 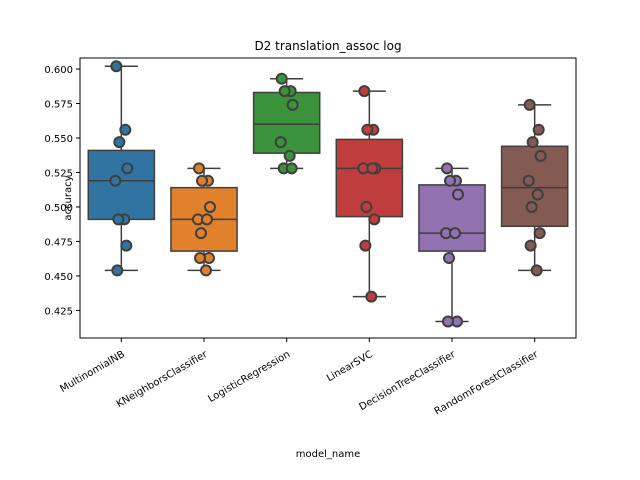 I want to click on y-tick-label: 0.425, so click(x=58, y=311).